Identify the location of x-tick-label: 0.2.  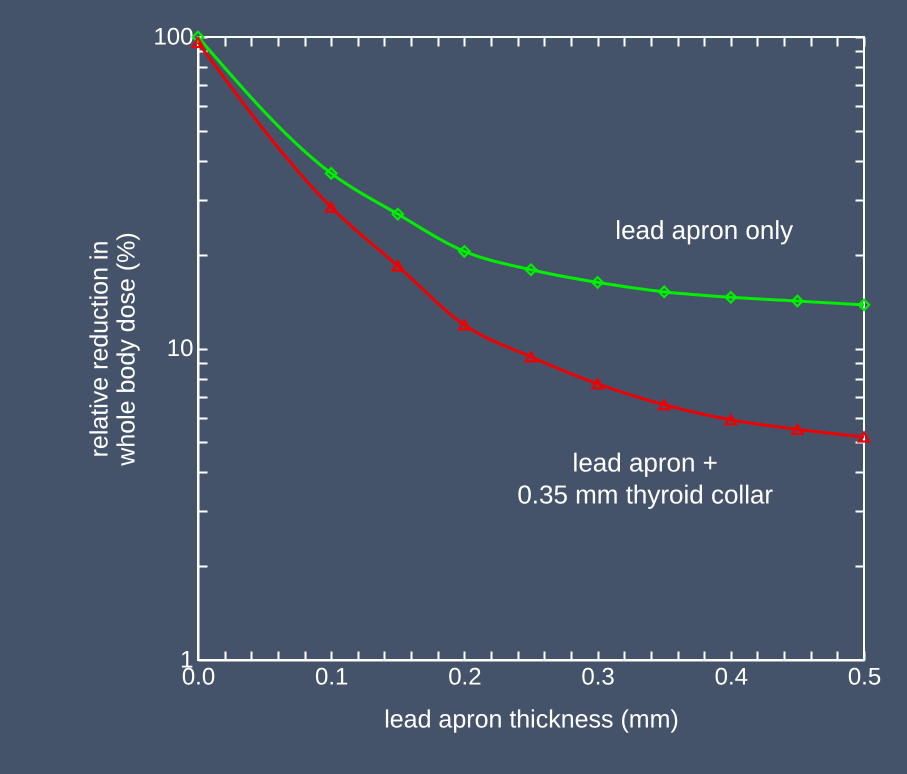
(465, 677).